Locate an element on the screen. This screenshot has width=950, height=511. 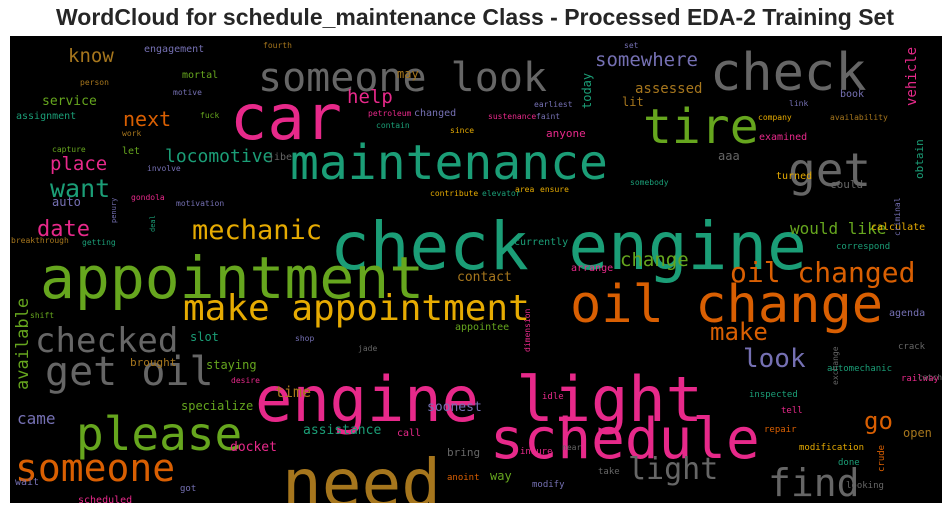
word-deal: deal is located at coordinates (153, 223).